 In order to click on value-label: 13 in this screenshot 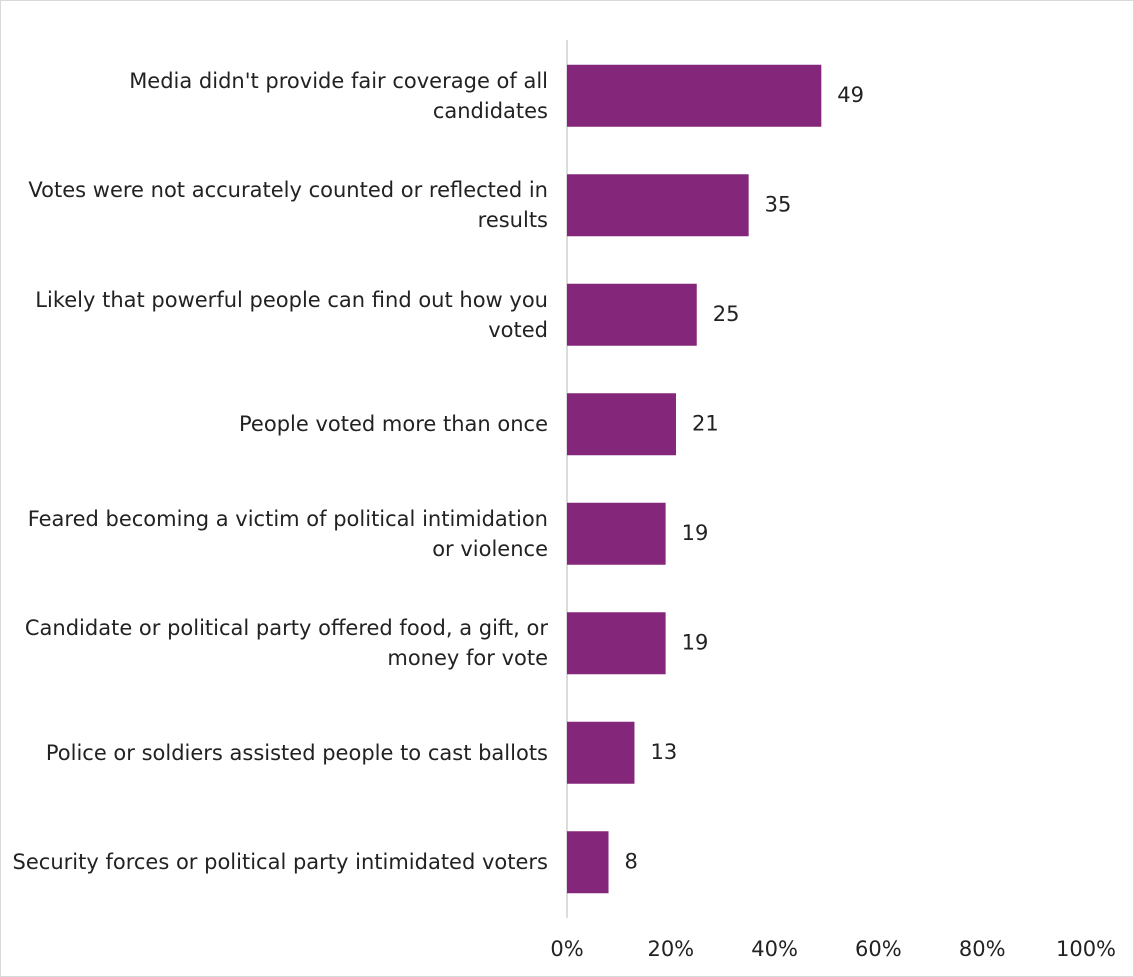, I will do `click(663, 752)`.